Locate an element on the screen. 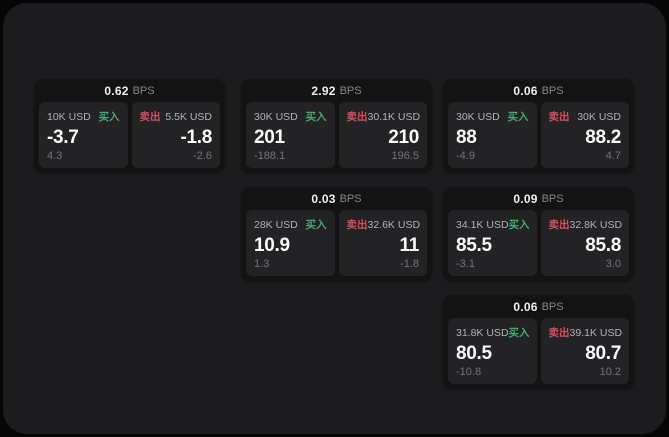 Image resolution: width=669 pixels, height=437 pixels. sell-quote-tile: 卖出 32.8K USD 85.8 3.0 is located at coordinates (584, 243).